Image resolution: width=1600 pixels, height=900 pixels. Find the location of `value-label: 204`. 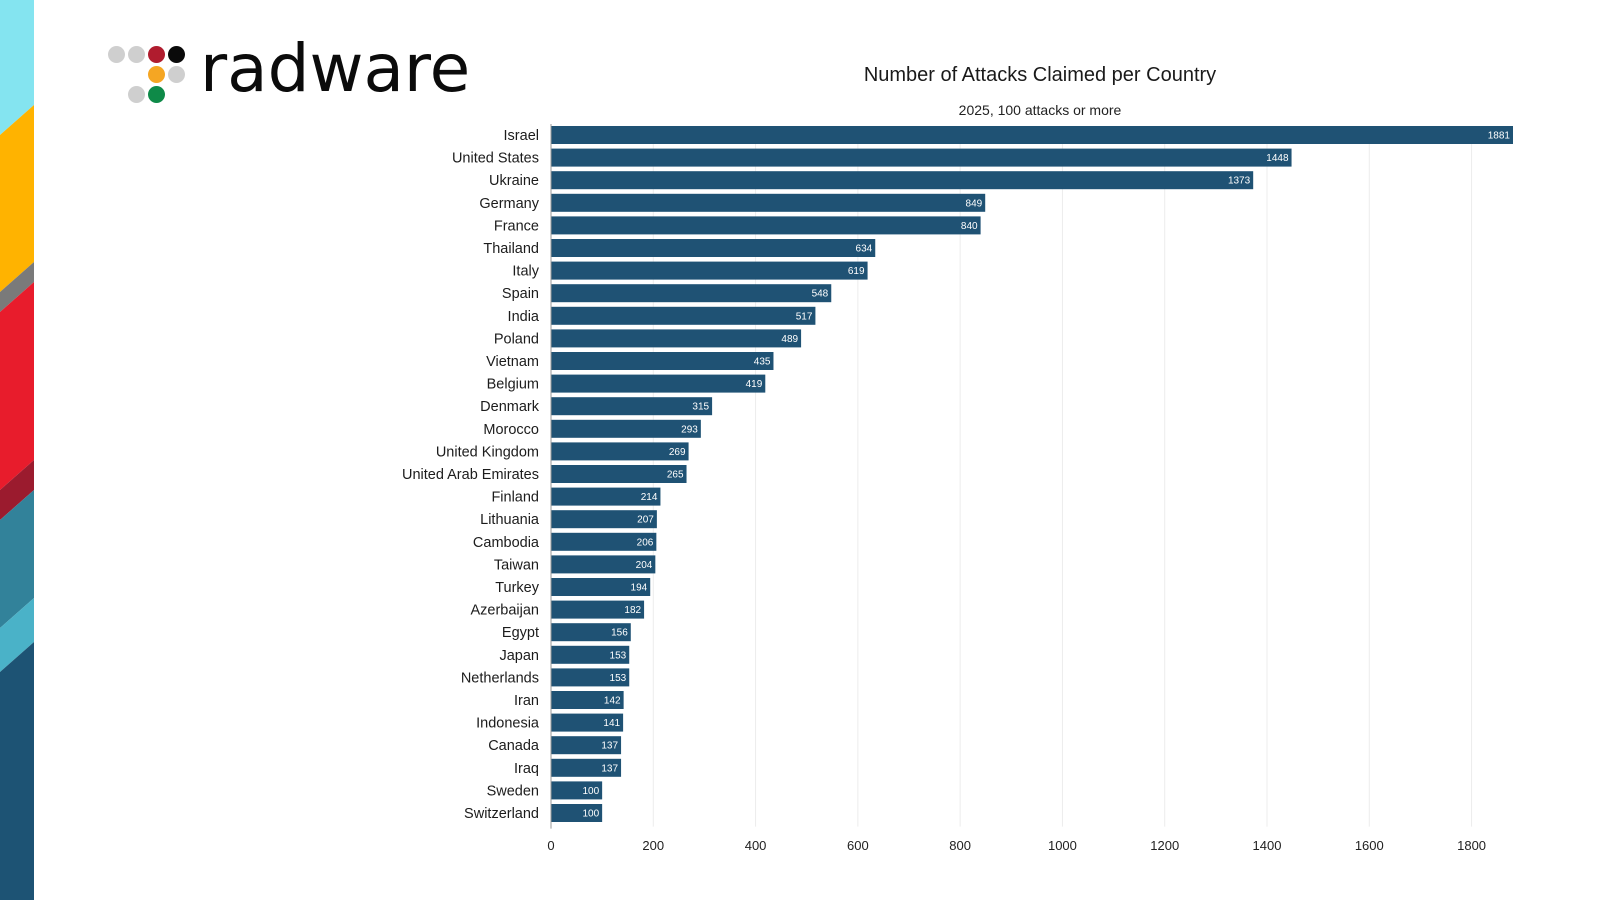

value-label: 204 is located at coordinates (644, 565).